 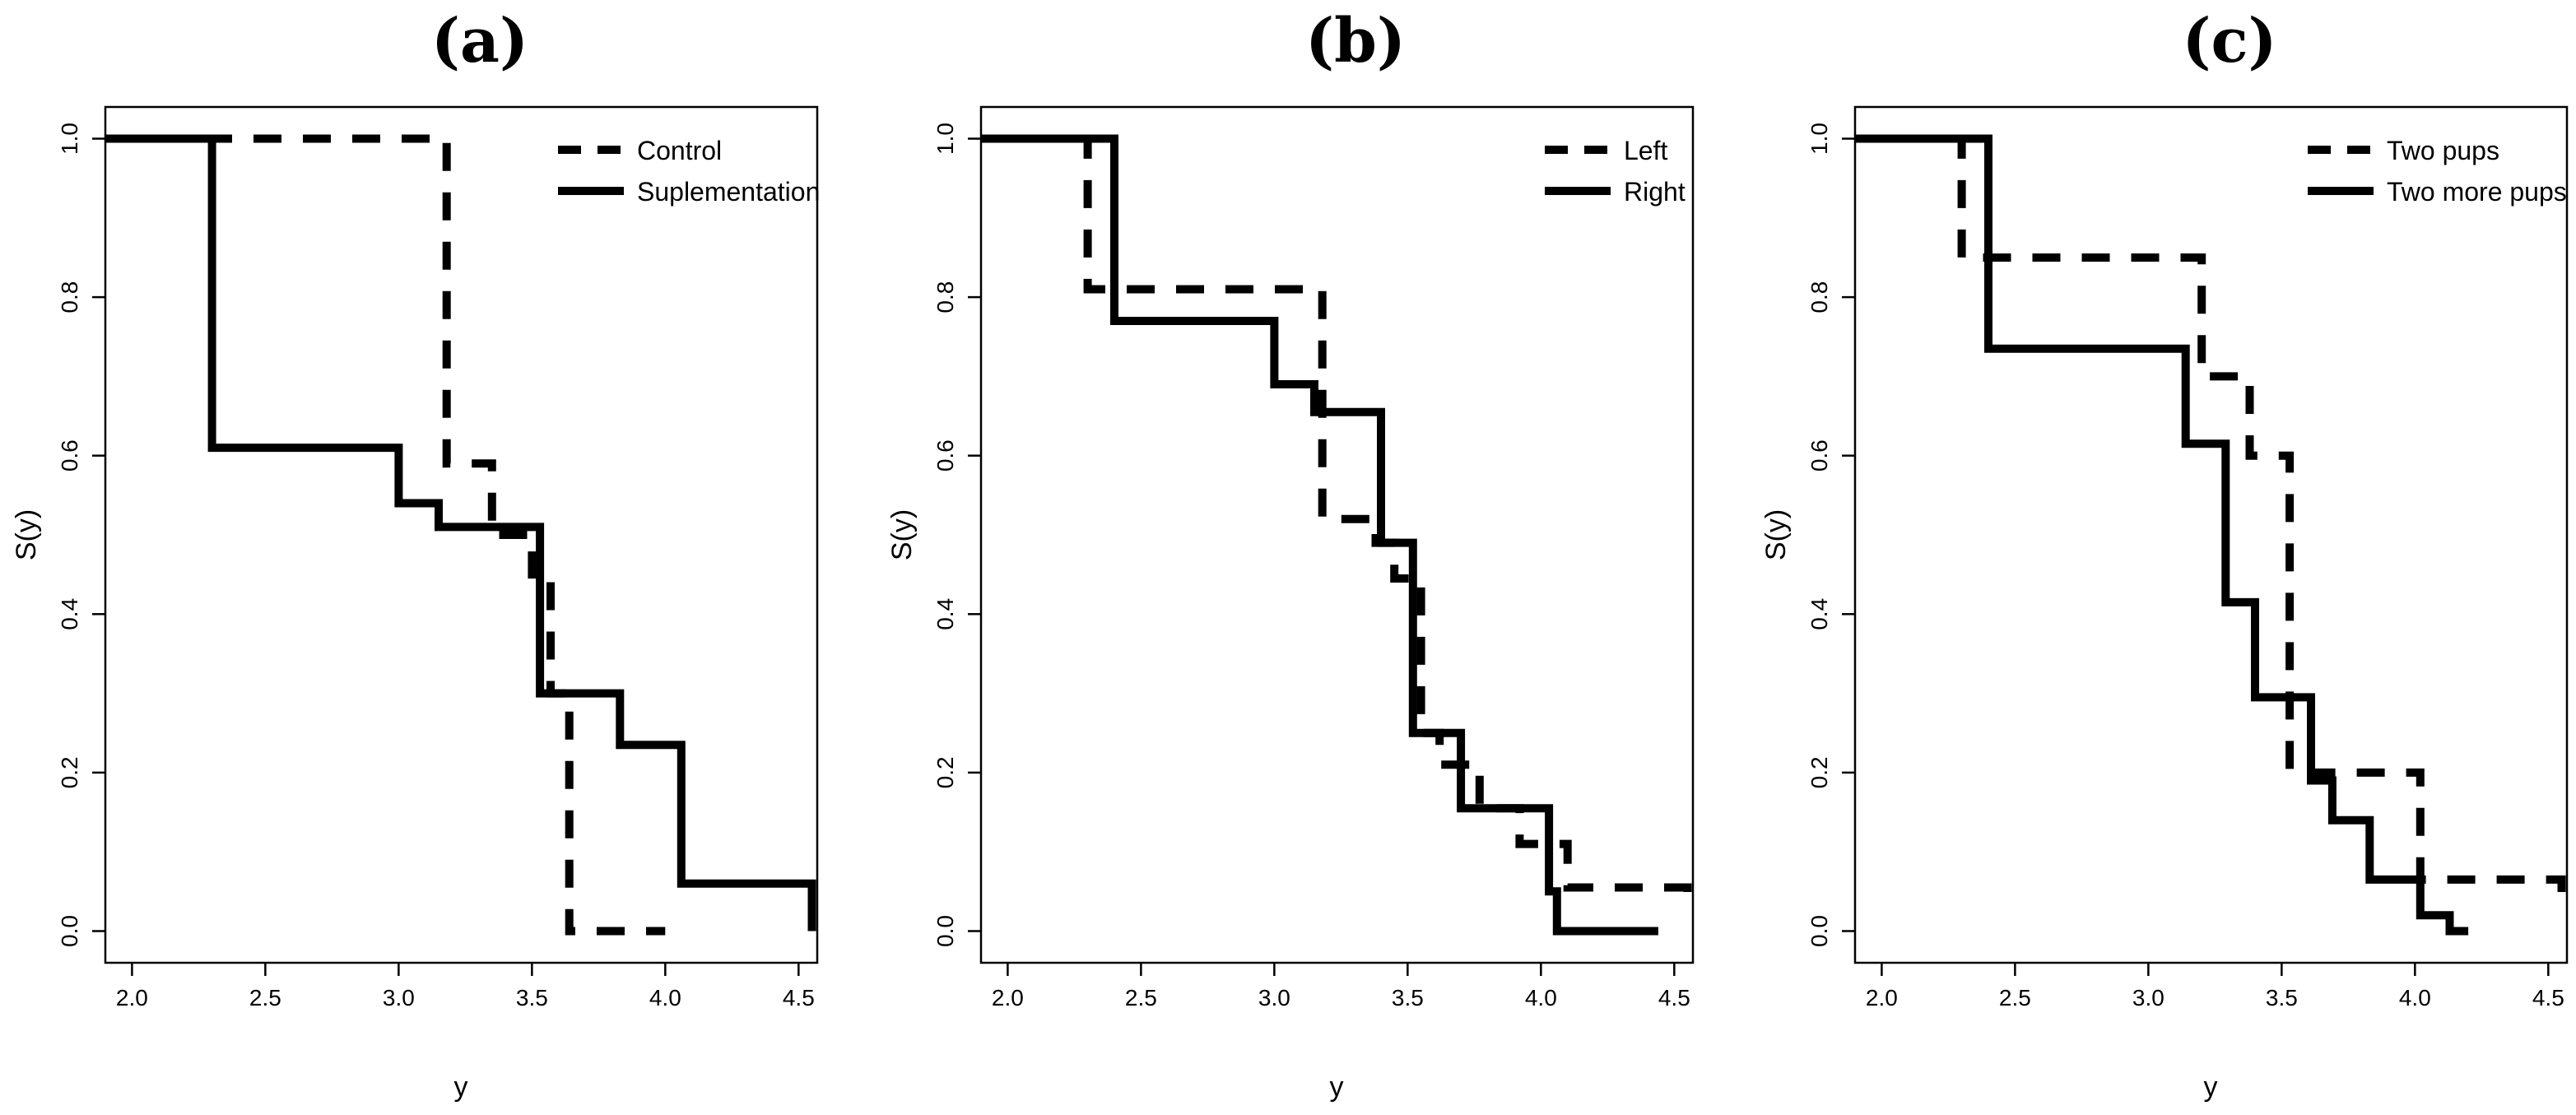 What do you see at coordinates (1655, 192) in the screenshot?
I see `legend-label-right: Right` at bounding box center [1655, 192].